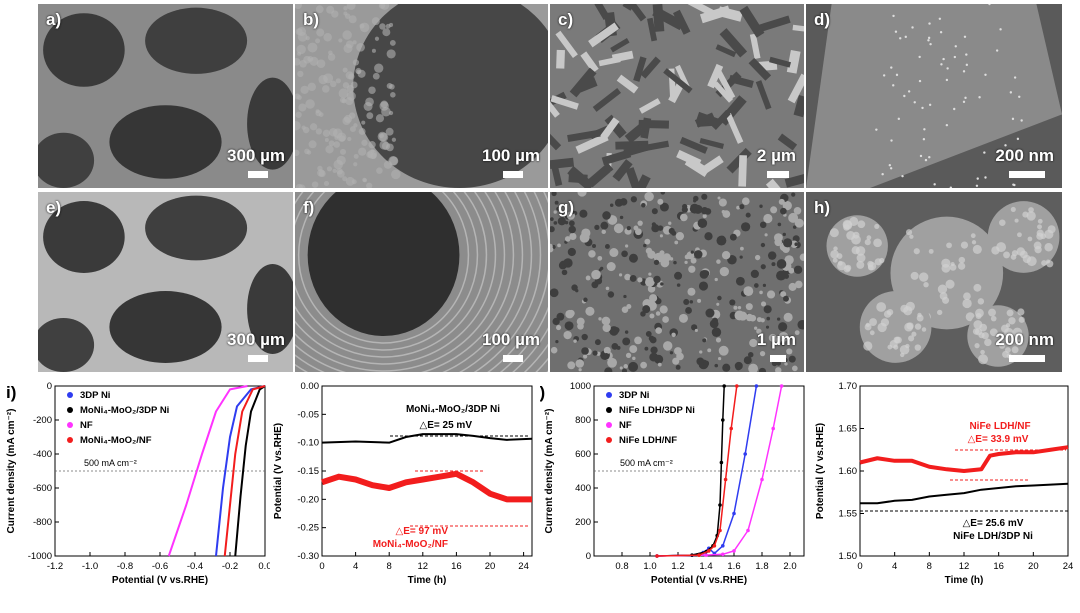 The image size is (1080, 613). What do you see at coordinates (421, 96) in the screenshot?
I see `sem-image-b: b) 100 µm` at bounding box center [421, 96].